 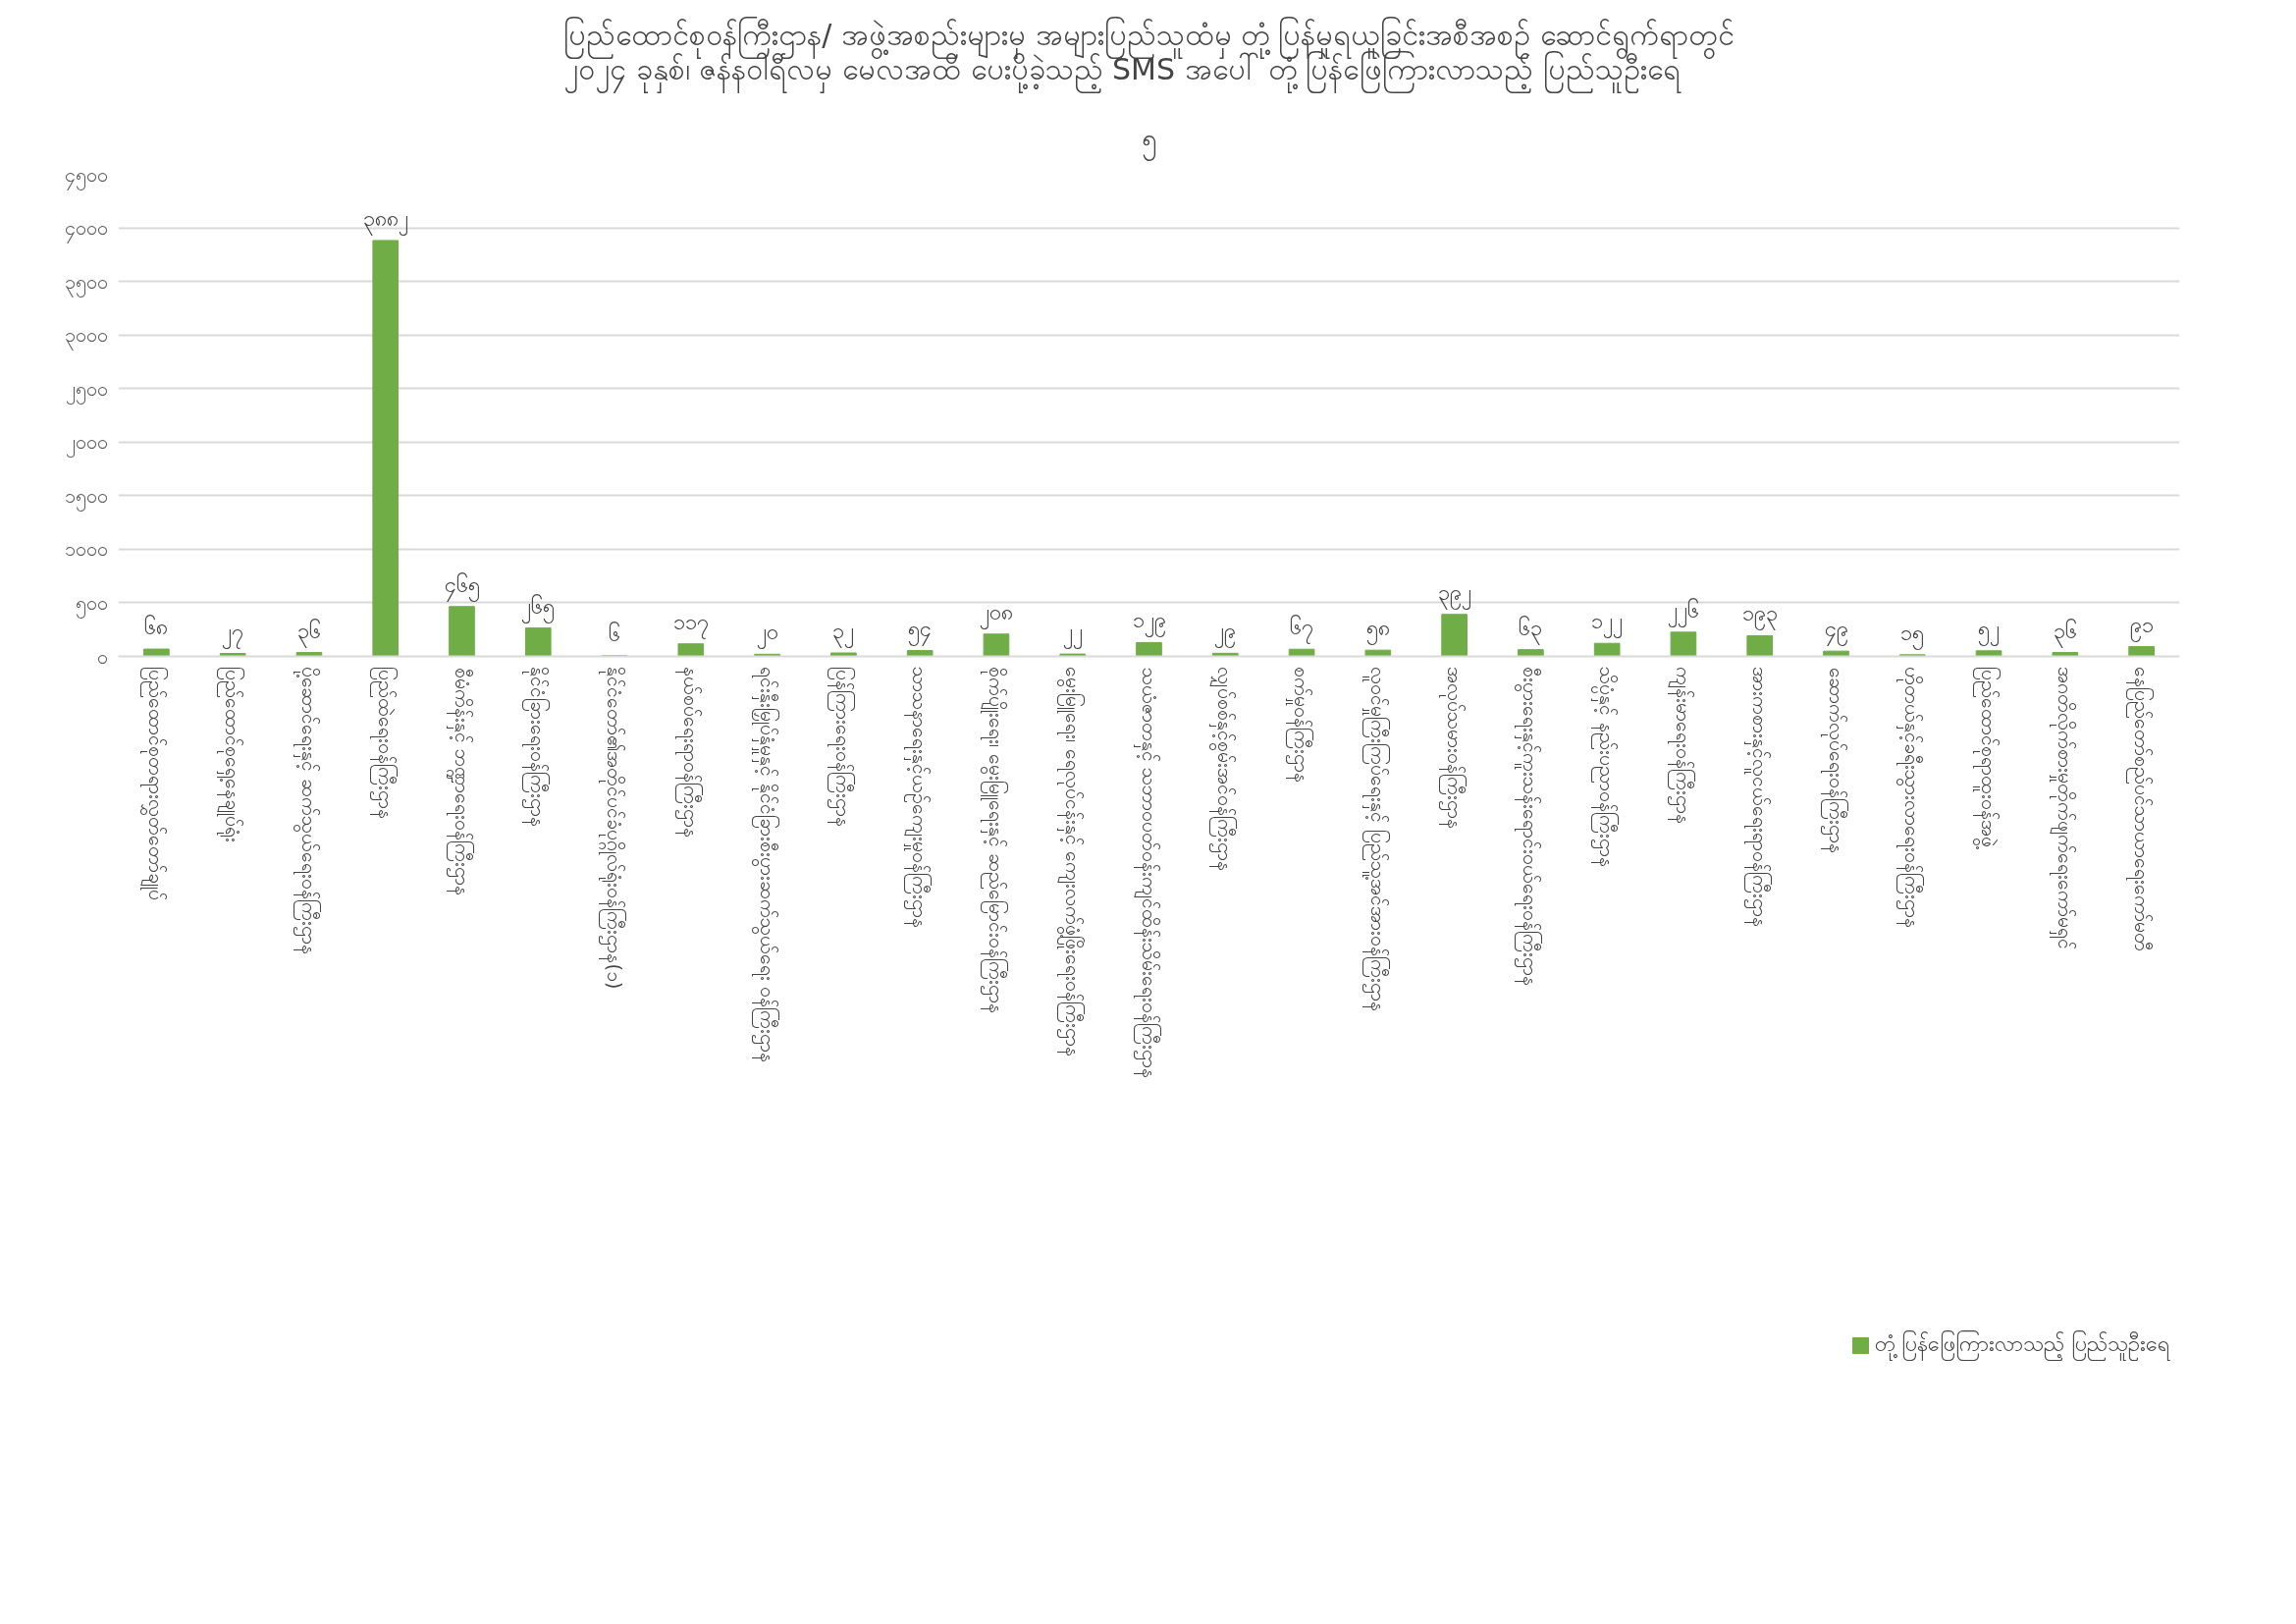 What do you see at coordinates (1607, 624) in the screenshot?
I see `data-label: ၁၂၂` at bounding box center [1607, 624].